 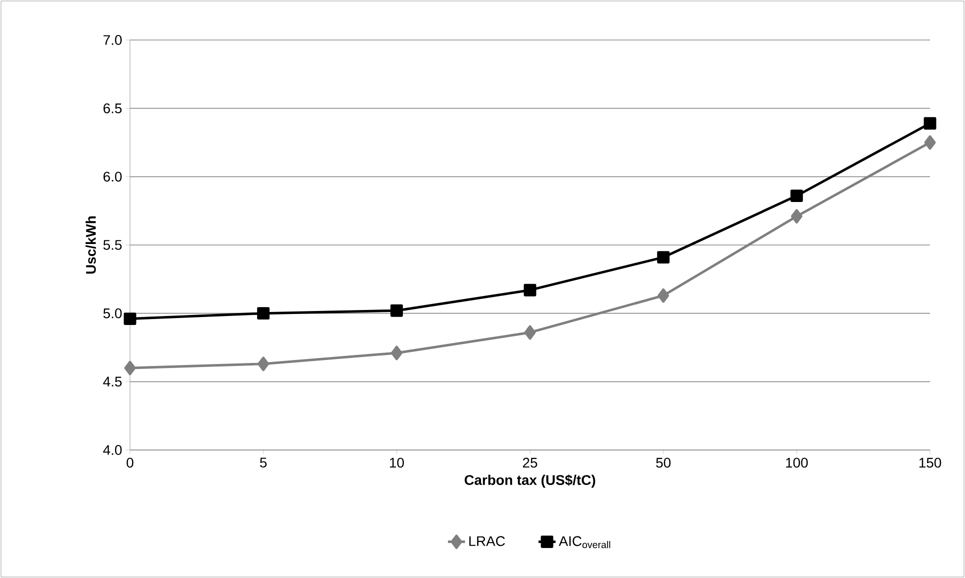 I want to click on y-tick-label: 6.5, so click(x=113, y=108).